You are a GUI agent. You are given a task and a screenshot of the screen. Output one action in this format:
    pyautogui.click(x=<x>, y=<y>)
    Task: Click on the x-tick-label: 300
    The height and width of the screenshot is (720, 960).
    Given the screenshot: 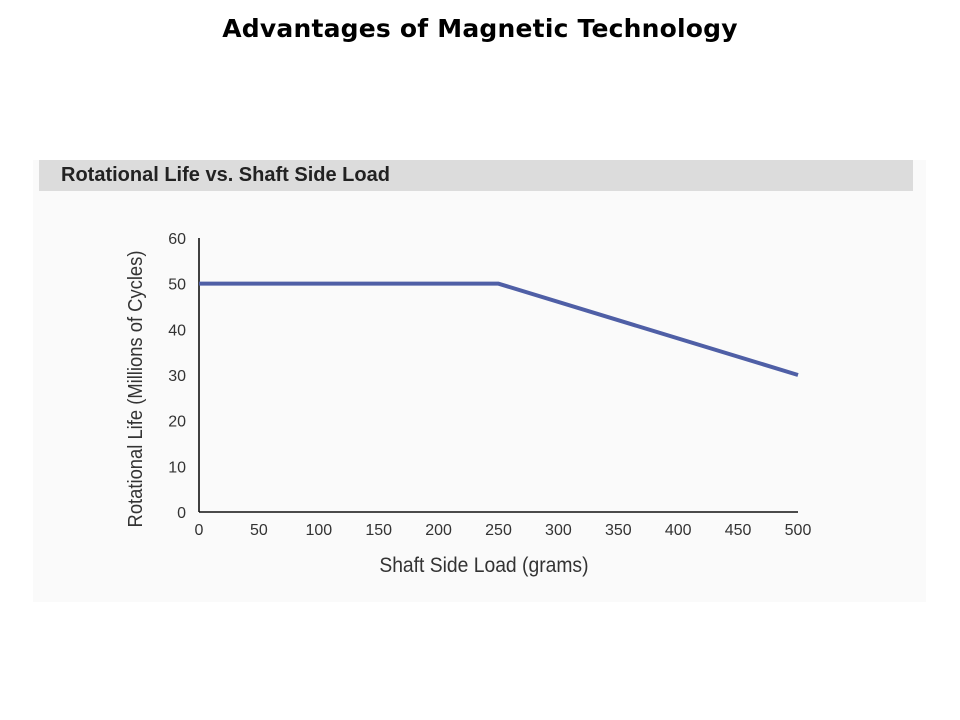 What is the action you would take?
    pyautogui.click(x=558, y=530)
    